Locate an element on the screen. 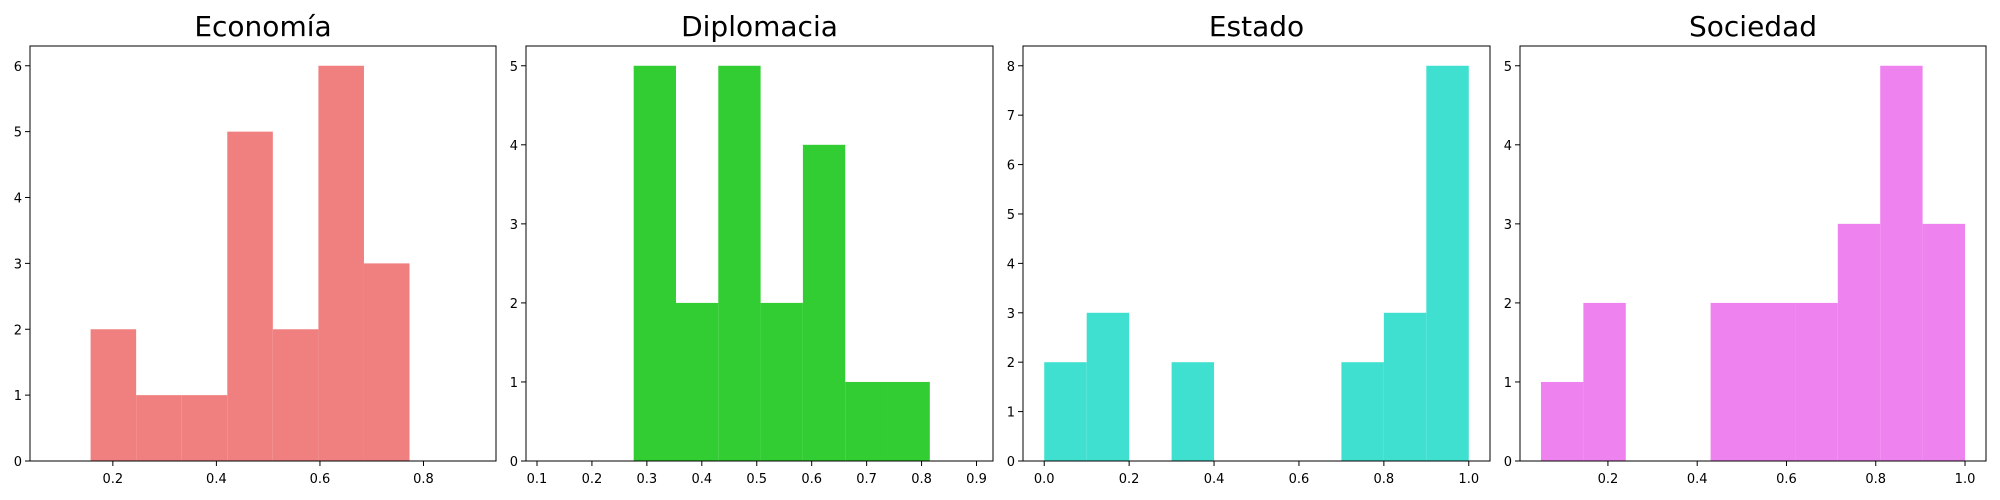  y-tick-label: 7 is located at coordinates (1011, 116).